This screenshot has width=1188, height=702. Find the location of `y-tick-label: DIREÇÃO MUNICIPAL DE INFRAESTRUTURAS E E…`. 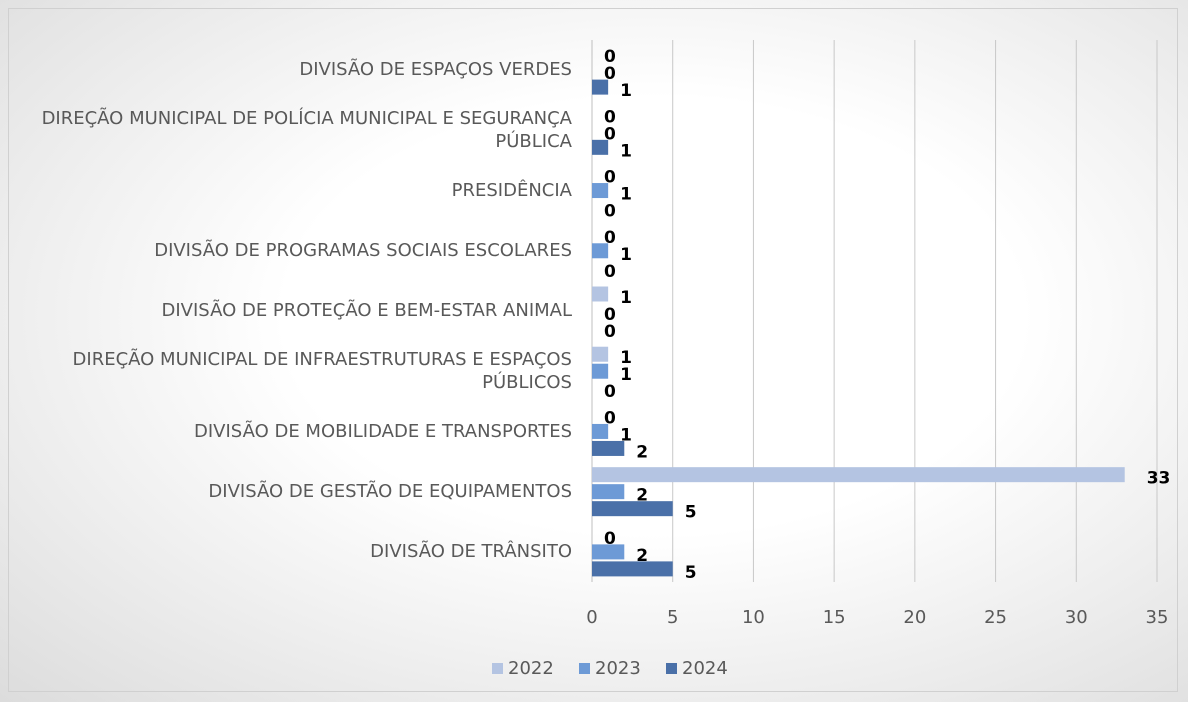

y-tick-label: DIREÇÃO MUNICIPAL DE INFRAESTRUTURAS E E… is located at coordinates (322, 371).